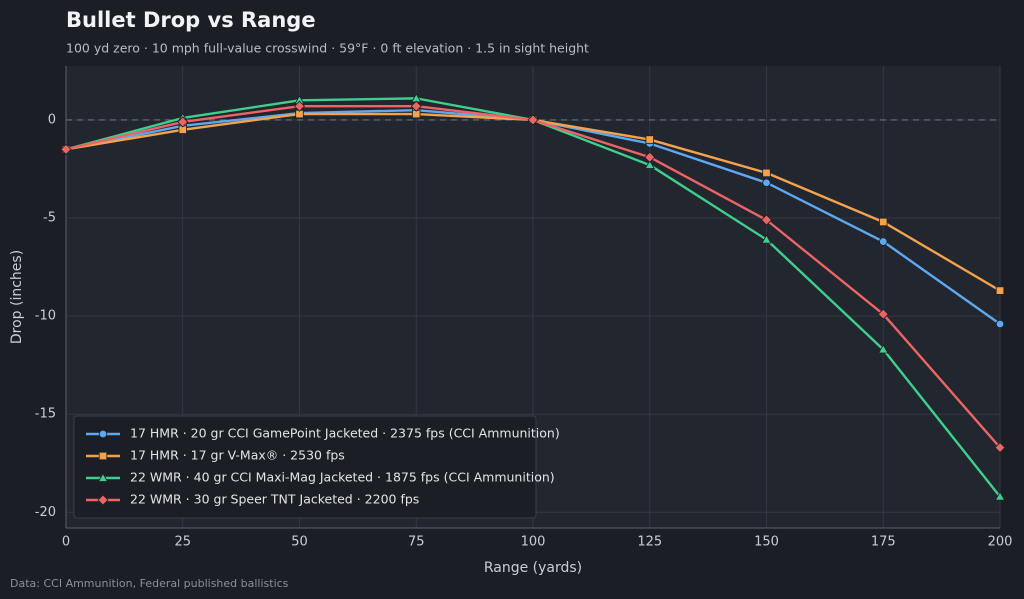 Image resolution: width=1024 pixels, height=599 pixels. I want to click on y-axis-label: Drop (inches), so click(17, 297).